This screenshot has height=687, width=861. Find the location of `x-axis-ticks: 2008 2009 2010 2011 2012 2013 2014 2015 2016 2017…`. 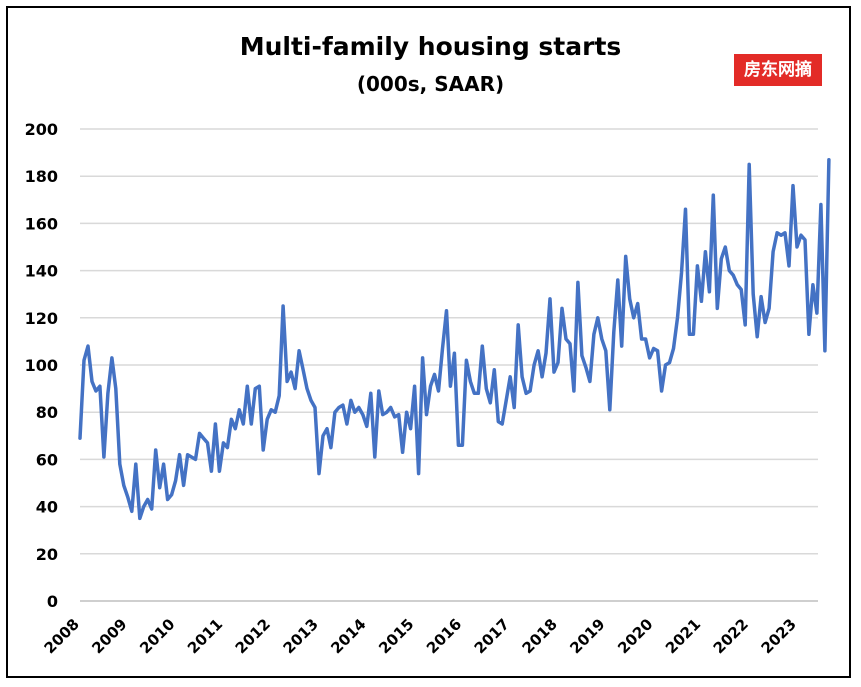

x-axis-ticks: 2008 2009 2010 2011 2012 2013 2014 2015 2016 2017… is located at coordinates (420, 636).